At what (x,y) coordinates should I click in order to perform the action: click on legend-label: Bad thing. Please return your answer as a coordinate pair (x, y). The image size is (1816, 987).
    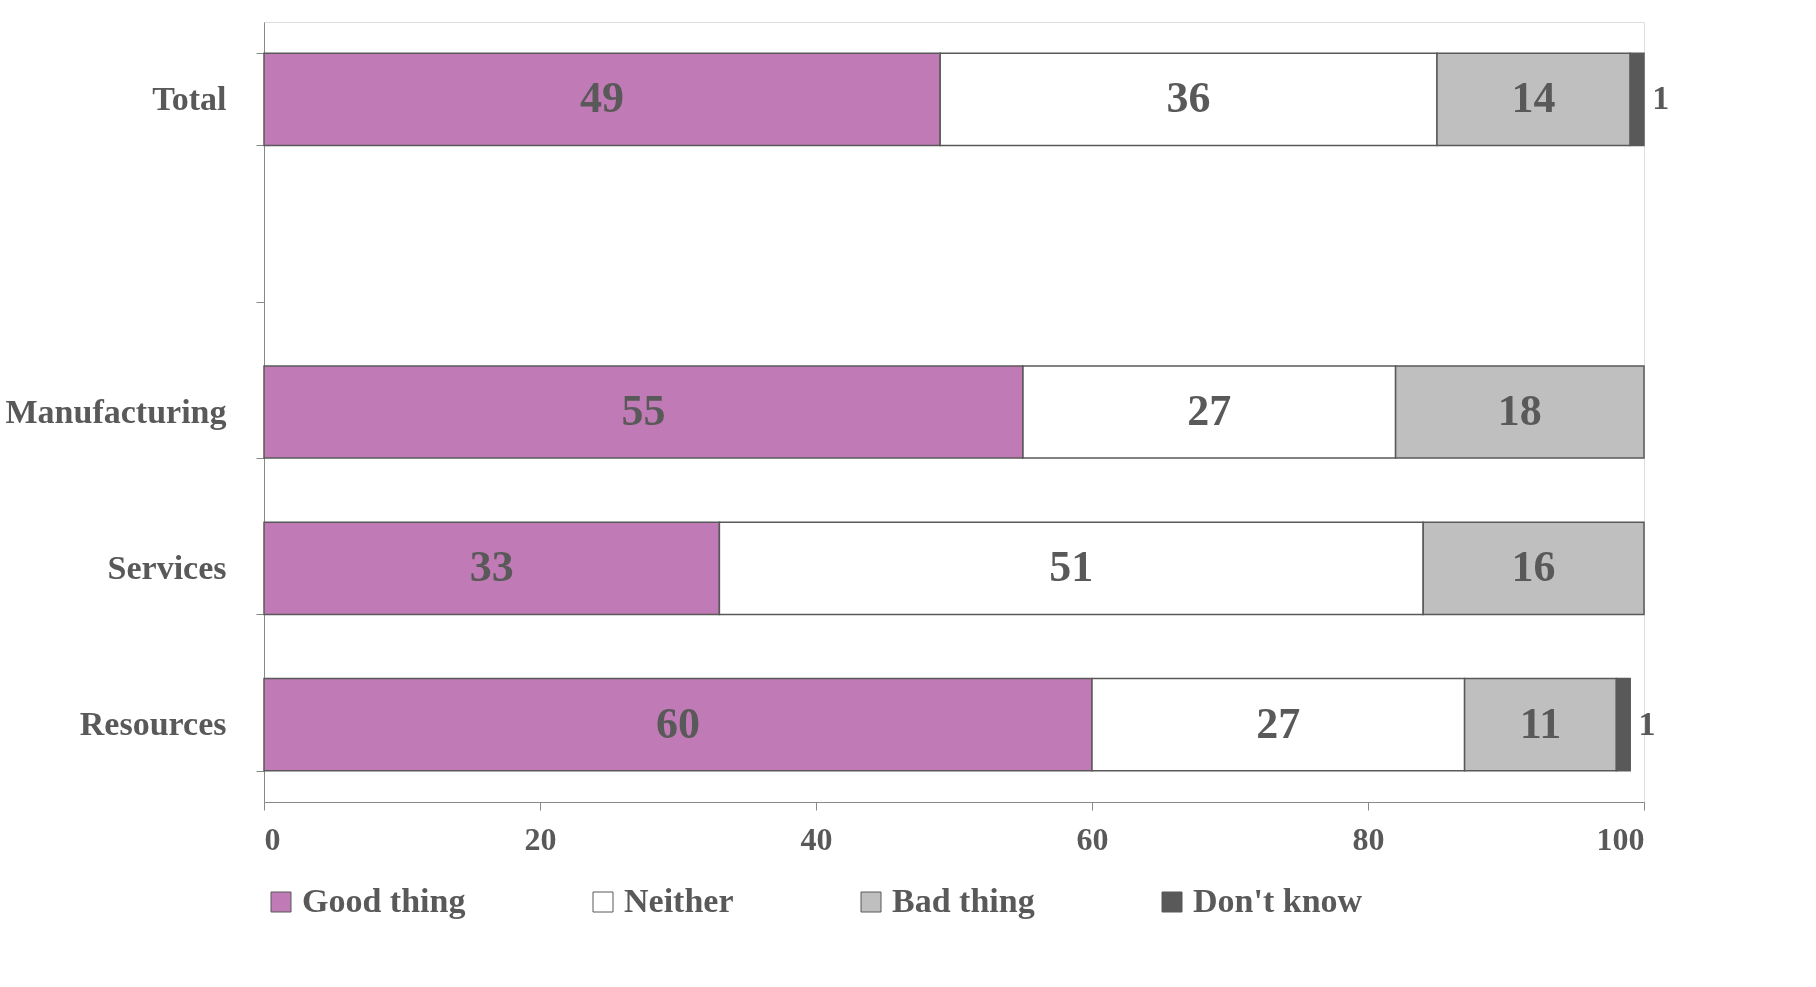
    Looking at the image, I should click on (963, 900).